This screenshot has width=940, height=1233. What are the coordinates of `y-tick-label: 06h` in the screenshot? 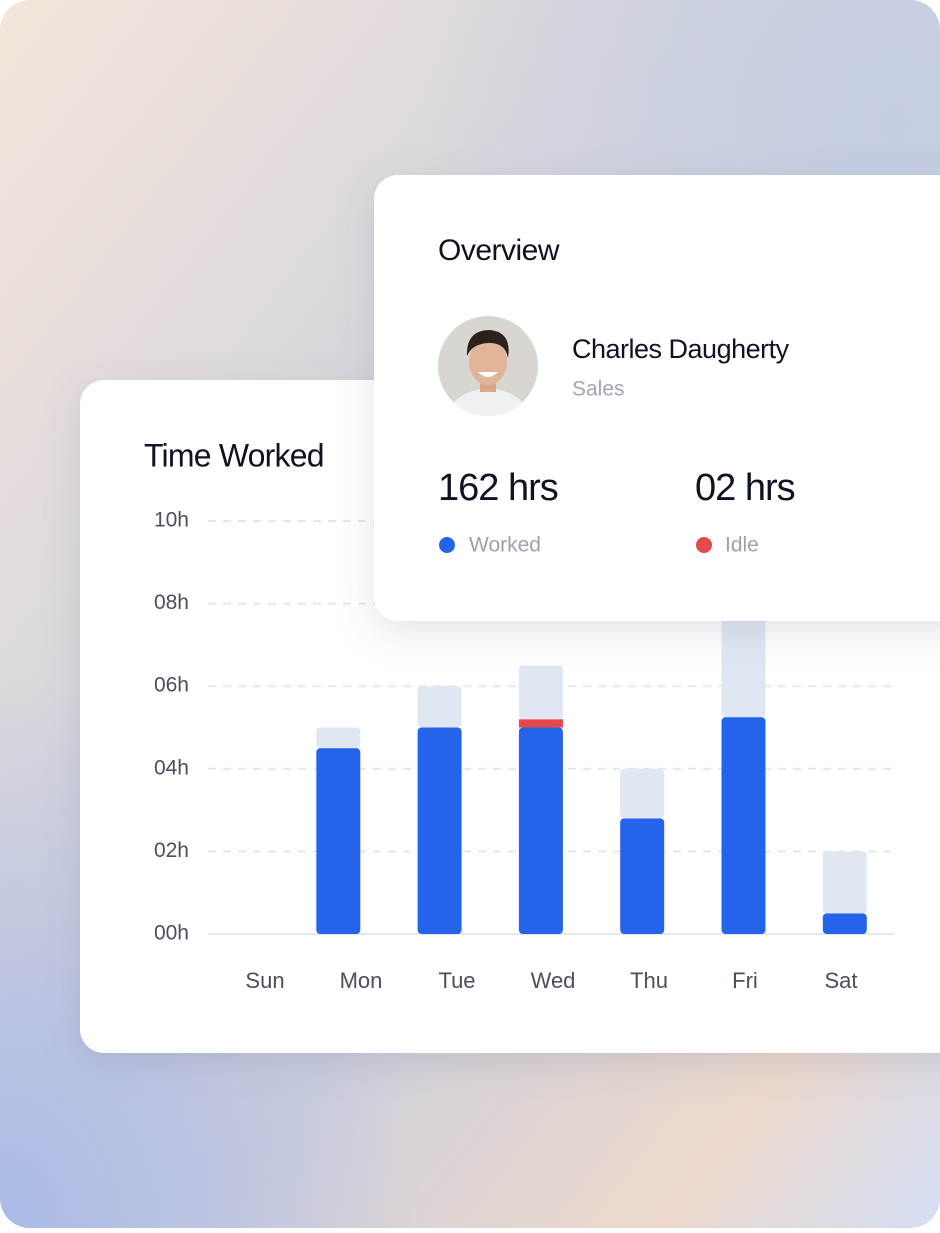 It's located at (171, 685).